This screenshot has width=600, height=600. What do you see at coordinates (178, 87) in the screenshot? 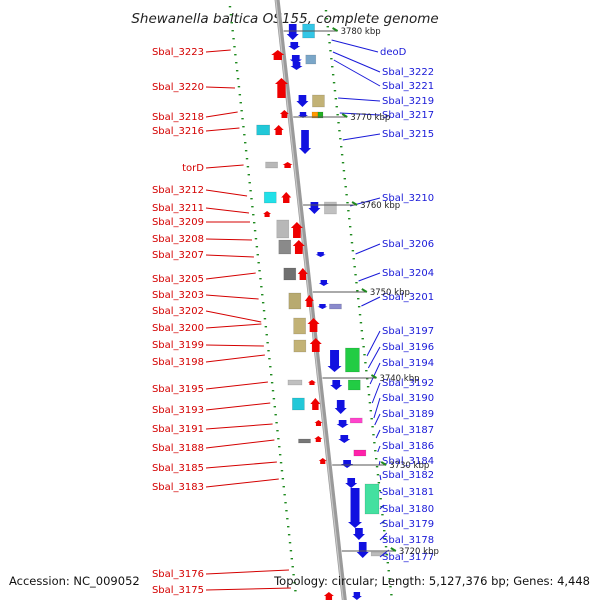
I see `gene-label-sbal_3220: Sbal_3220` at bounding box center [178, 87].